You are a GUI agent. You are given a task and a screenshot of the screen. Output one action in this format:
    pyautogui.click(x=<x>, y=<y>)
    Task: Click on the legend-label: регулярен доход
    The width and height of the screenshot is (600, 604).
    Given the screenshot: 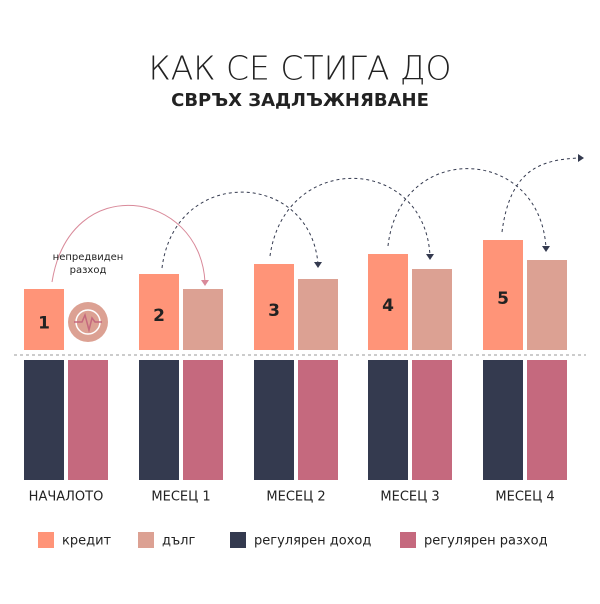 What is the action you would take?
    pyautogui.click(x=312, y=541)
    